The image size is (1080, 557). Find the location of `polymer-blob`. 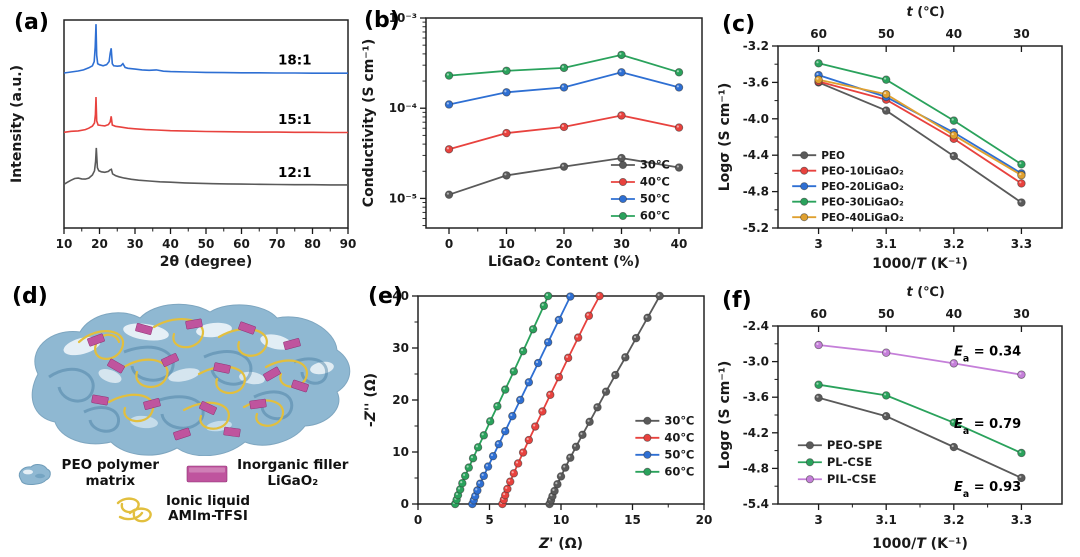

polymer-blob is located at coordinates (191, 379).